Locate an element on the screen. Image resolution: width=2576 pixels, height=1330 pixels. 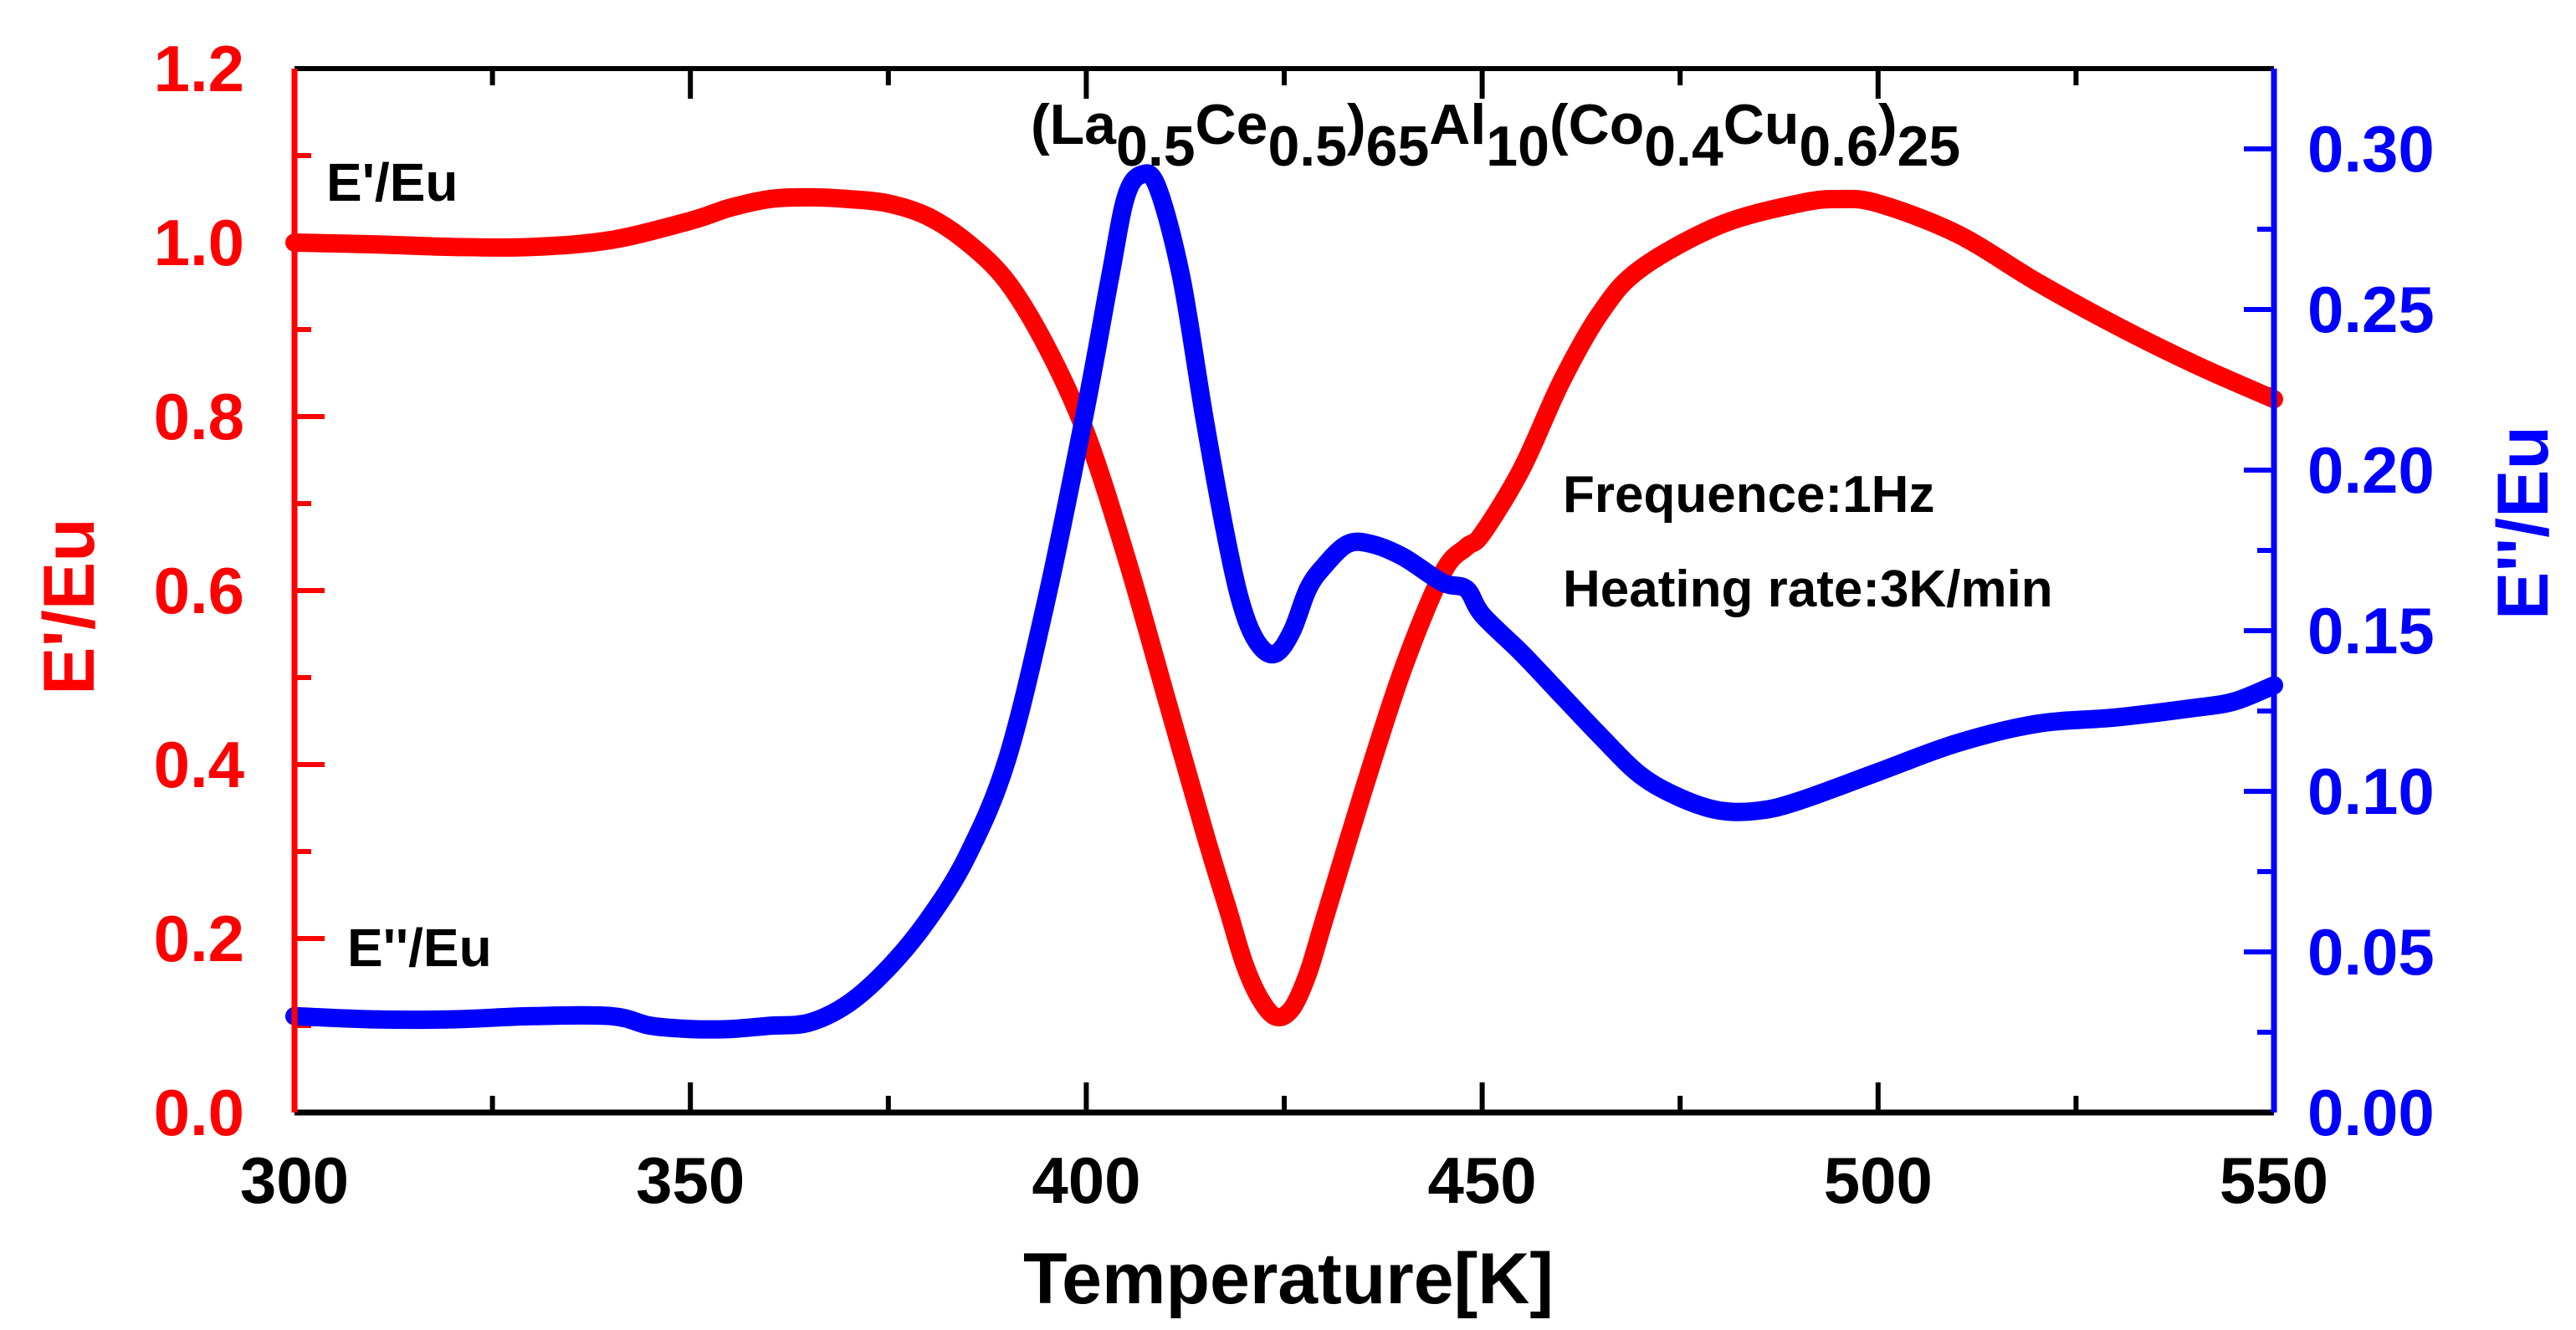
y-right-tick-label: 0.15 is located at coordinates (2371, 631).